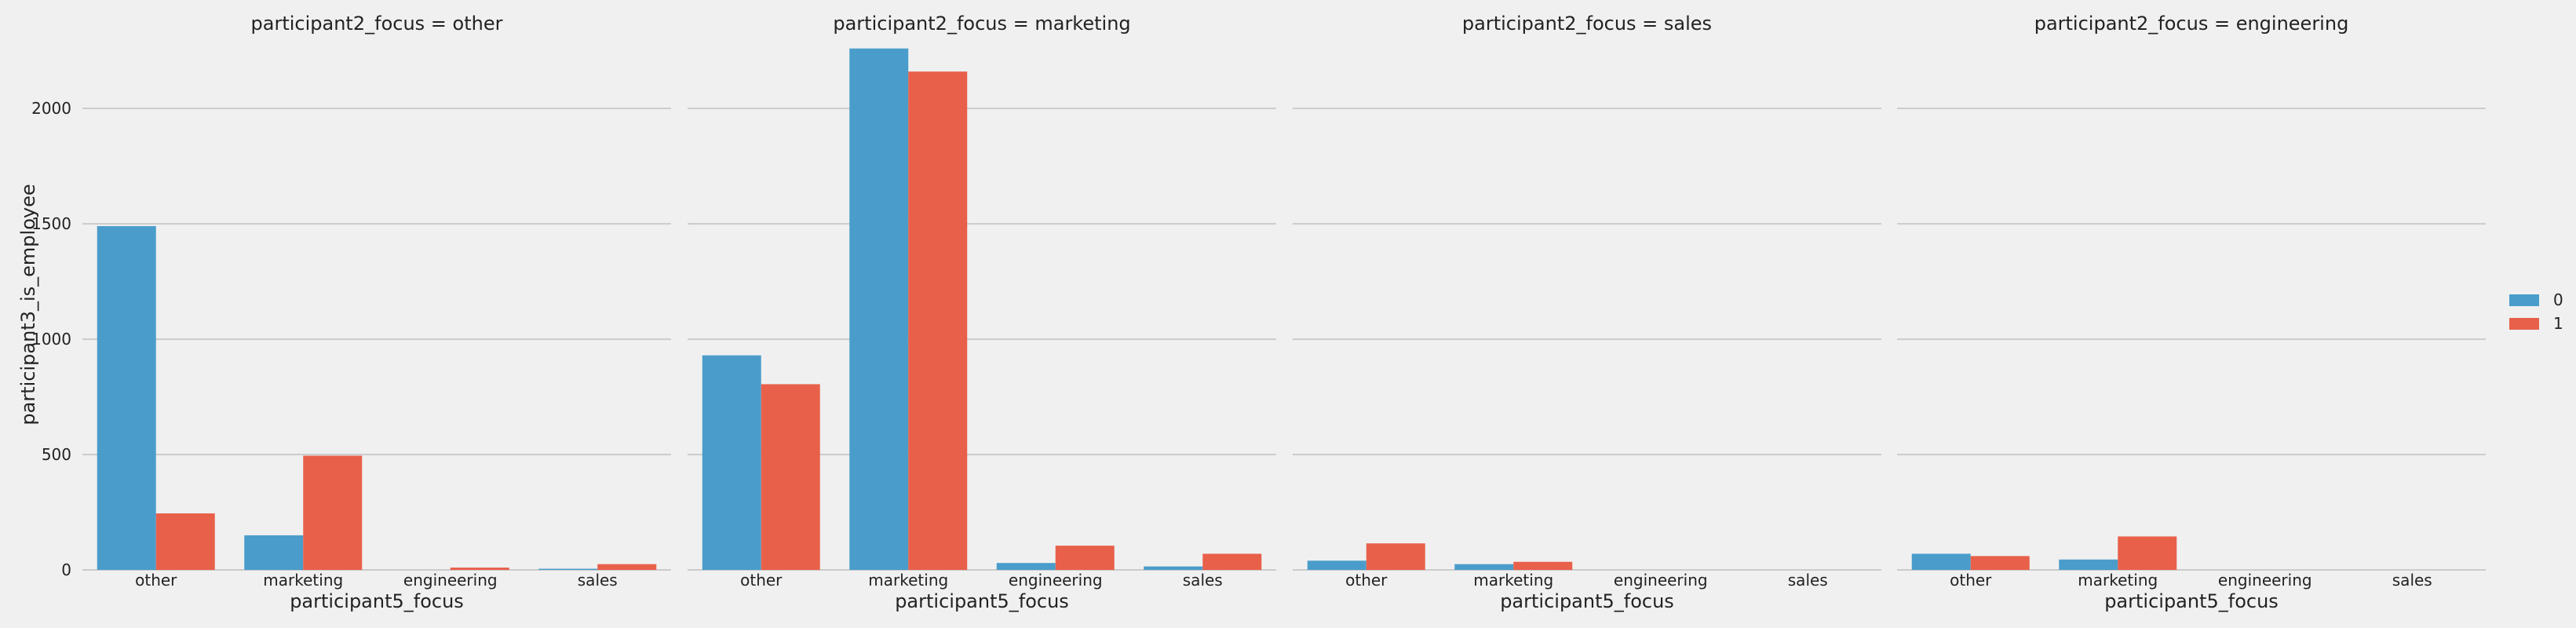 This screenshot has width=2576, height=628. I want to click on facet-title: participant2_focus = other, so click(377, 24).